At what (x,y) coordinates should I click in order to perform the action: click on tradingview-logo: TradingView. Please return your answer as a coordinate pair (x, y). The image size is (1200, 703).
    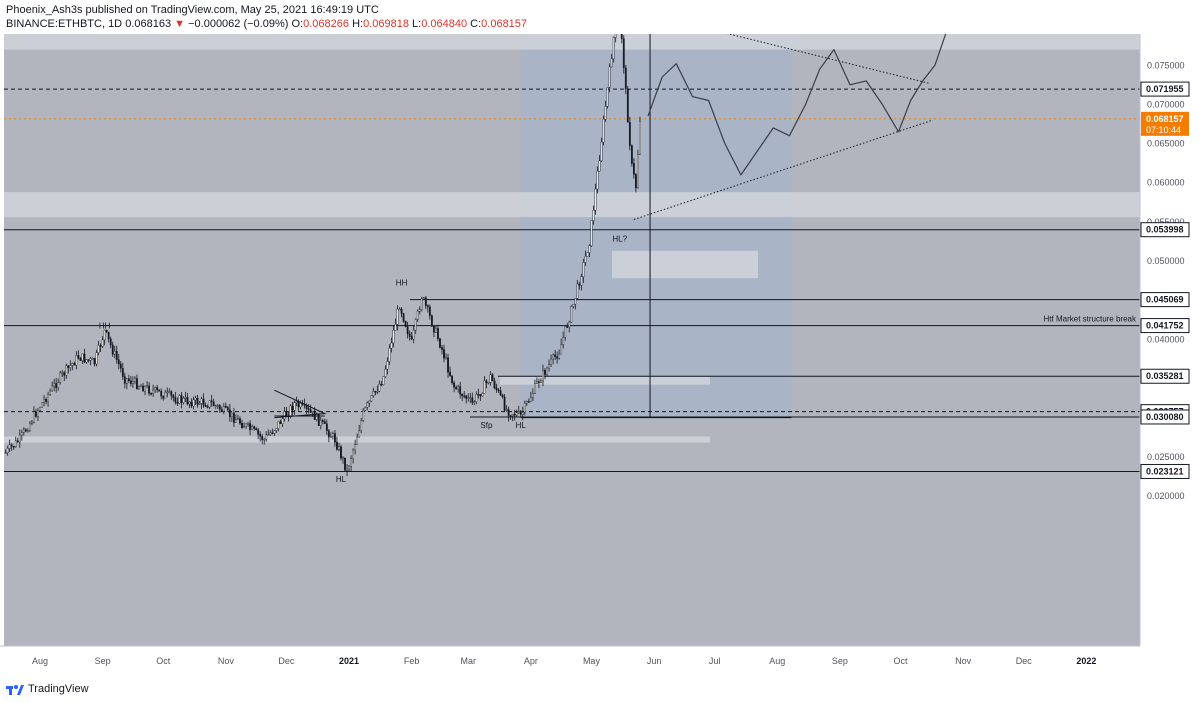
    Looking at the image, I should click on (47, 689).